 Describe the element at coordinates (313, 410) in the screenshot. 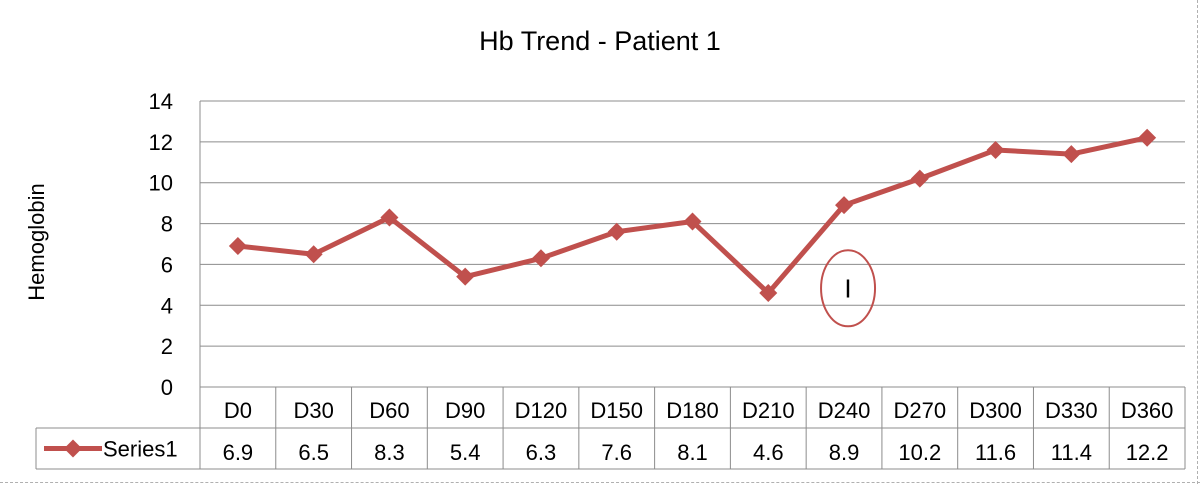

I see `x-category-label: D30` at that location.